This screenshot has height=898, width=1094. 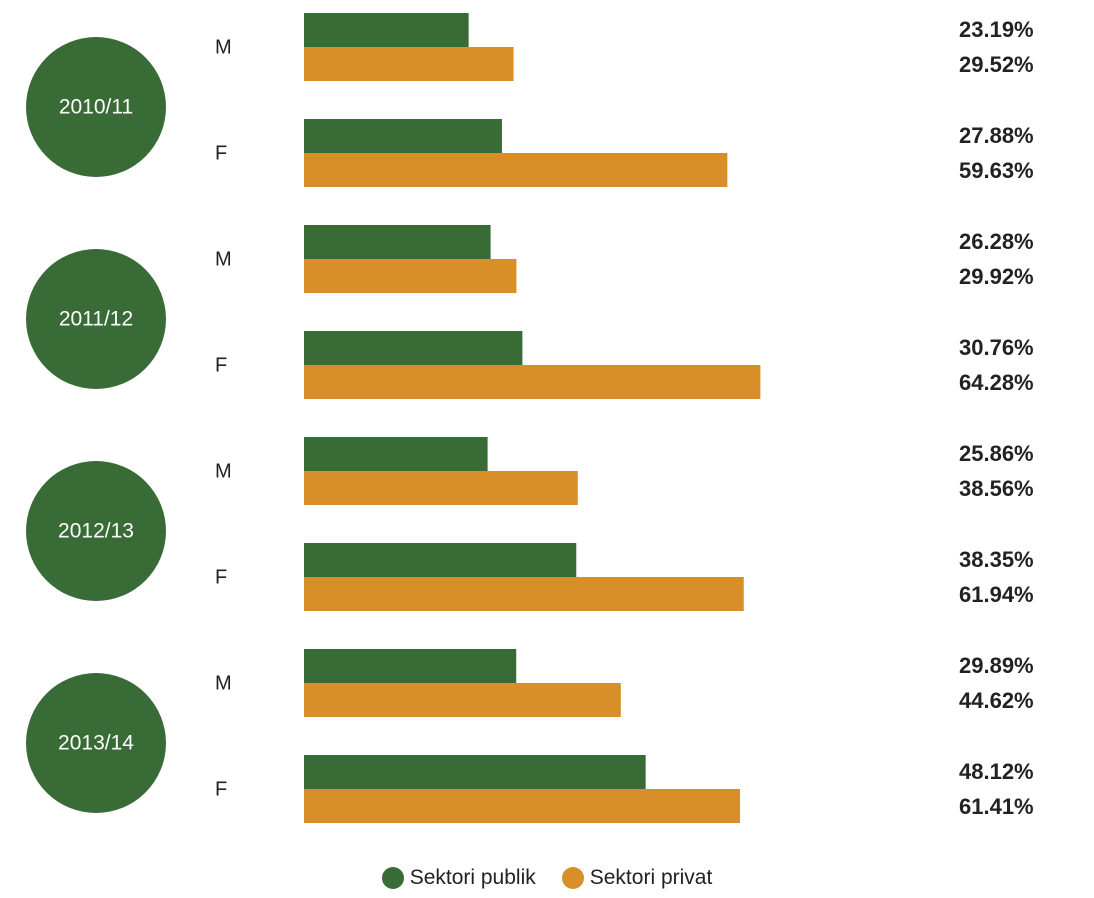 I want to click on year-label: 2011/12, so click(x=96, y=319).